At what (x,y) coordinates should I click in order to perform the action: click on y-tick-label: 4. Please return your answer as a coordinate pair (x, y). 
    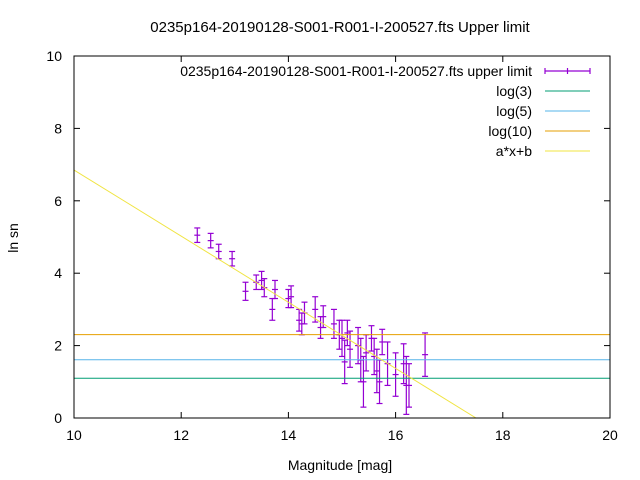
    Looking at the image, I should click on (58, 273).